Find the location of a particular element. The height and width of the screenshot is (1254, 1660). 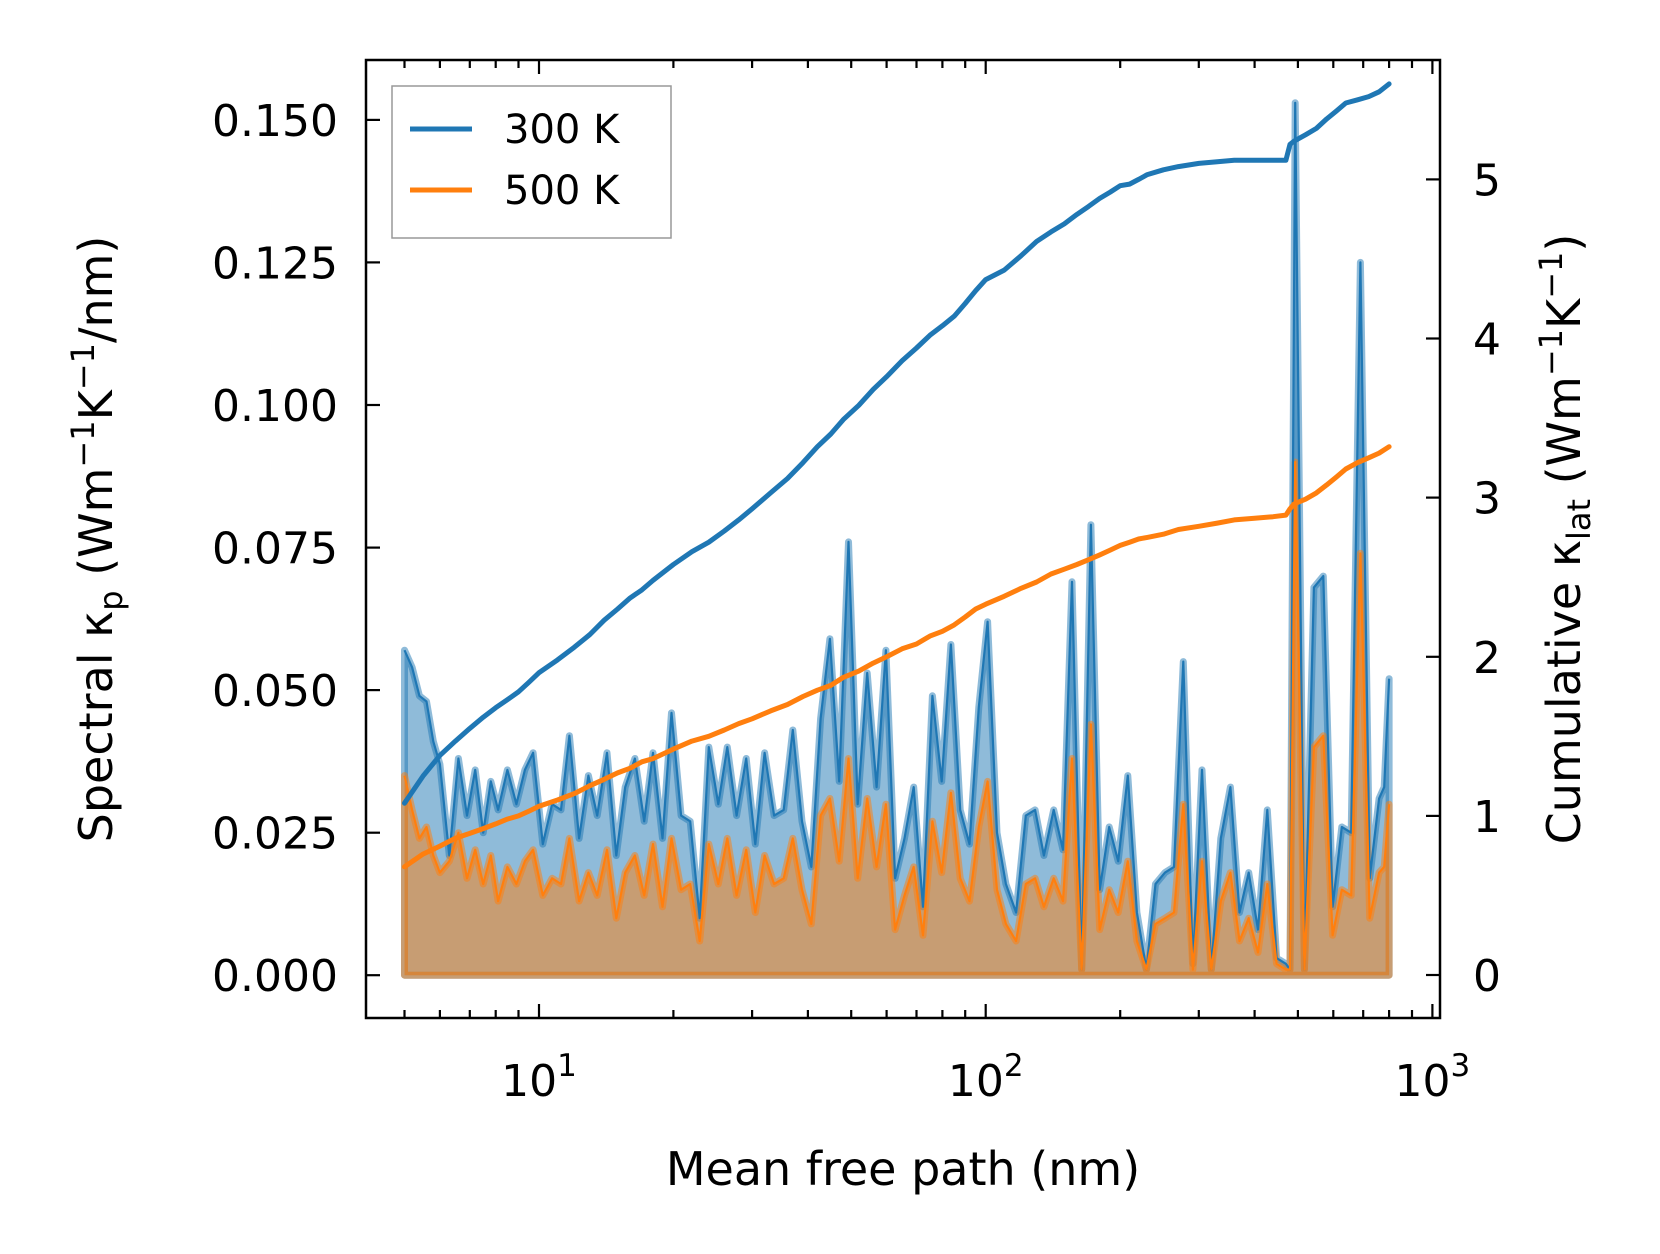

y-right-tick-labels: 0 1 2 3 4 5 is located at coordinates (1487, 578).